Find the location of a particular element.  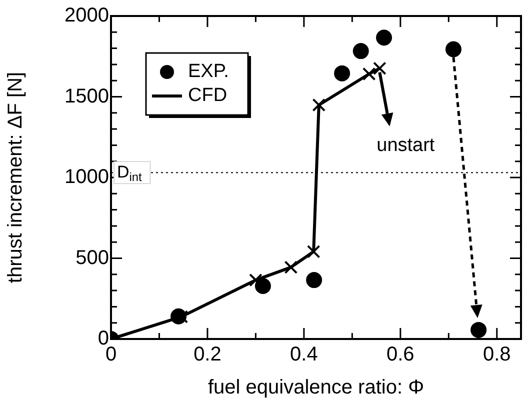

x-axis-title: fuel equivalence ratio: Φ is located at coordinates (316, 387).